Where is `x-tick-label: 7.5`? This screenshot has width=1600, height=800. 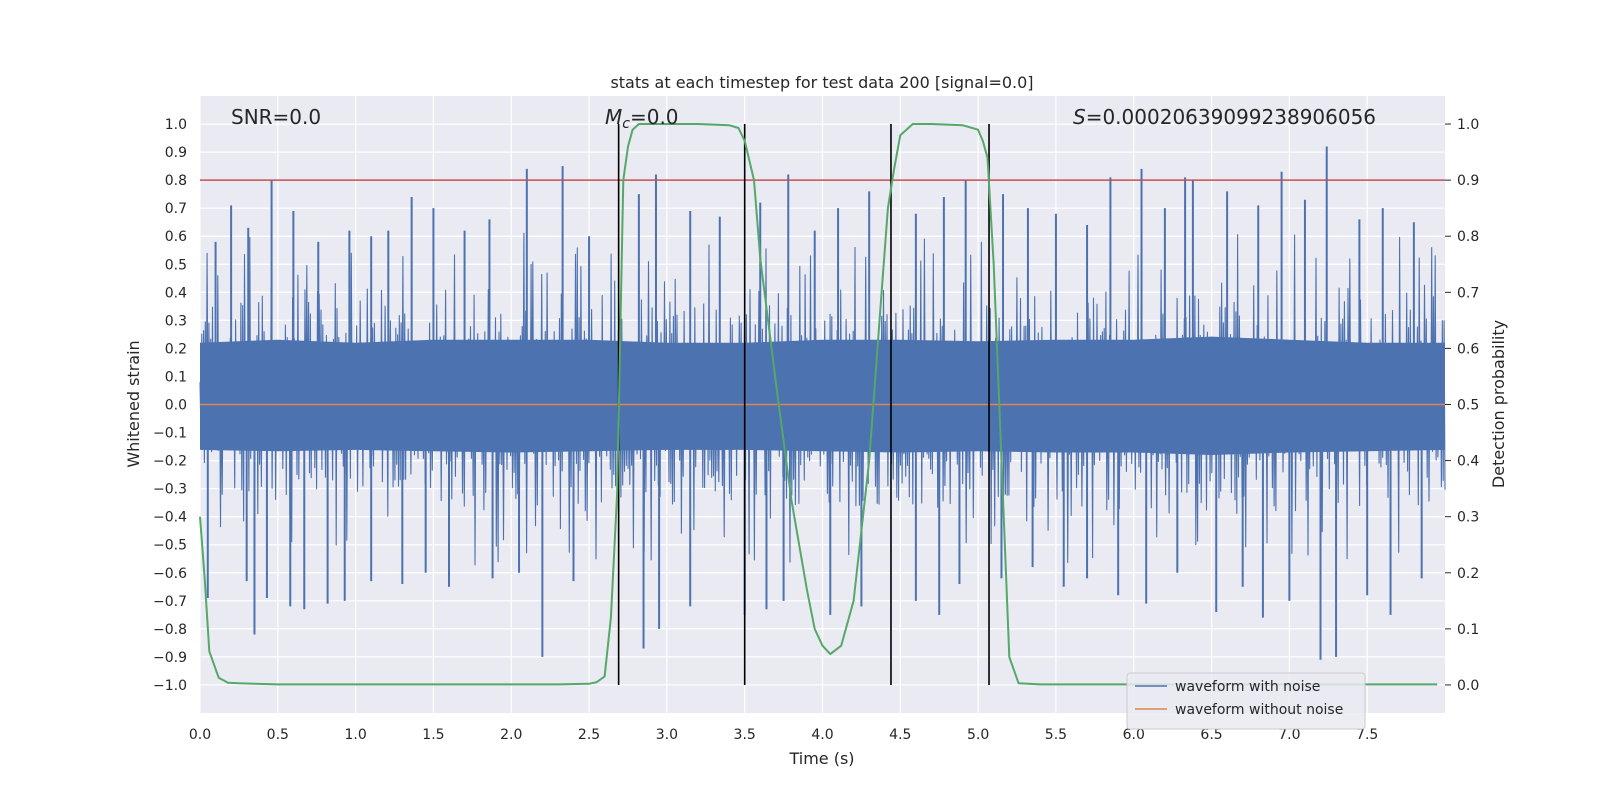 x-tick-label: 7.5 is located at coordinates (1367, 735).